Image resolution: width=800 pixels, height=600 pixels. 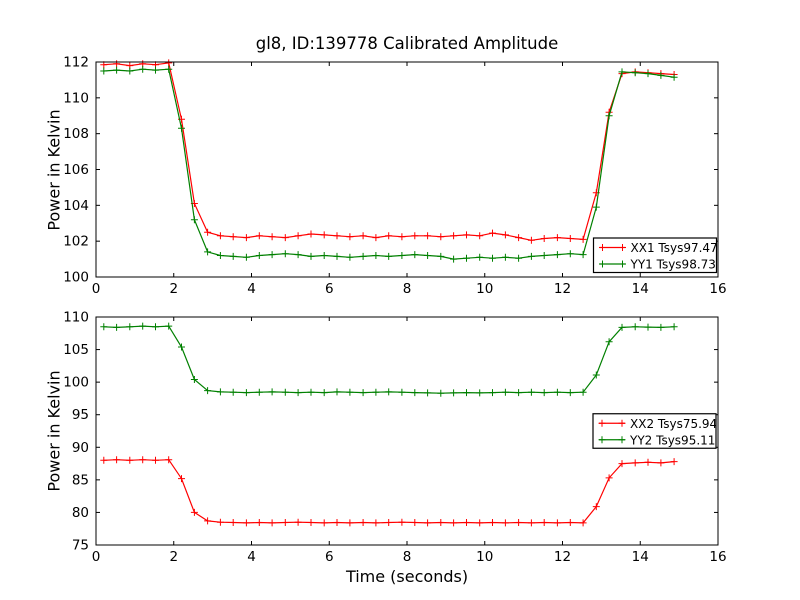 What do you see at coordinates (673, 265) in the screenshot?
I see `legend-label: YY1 Tsys98.73` at bounding box center [673, 265].